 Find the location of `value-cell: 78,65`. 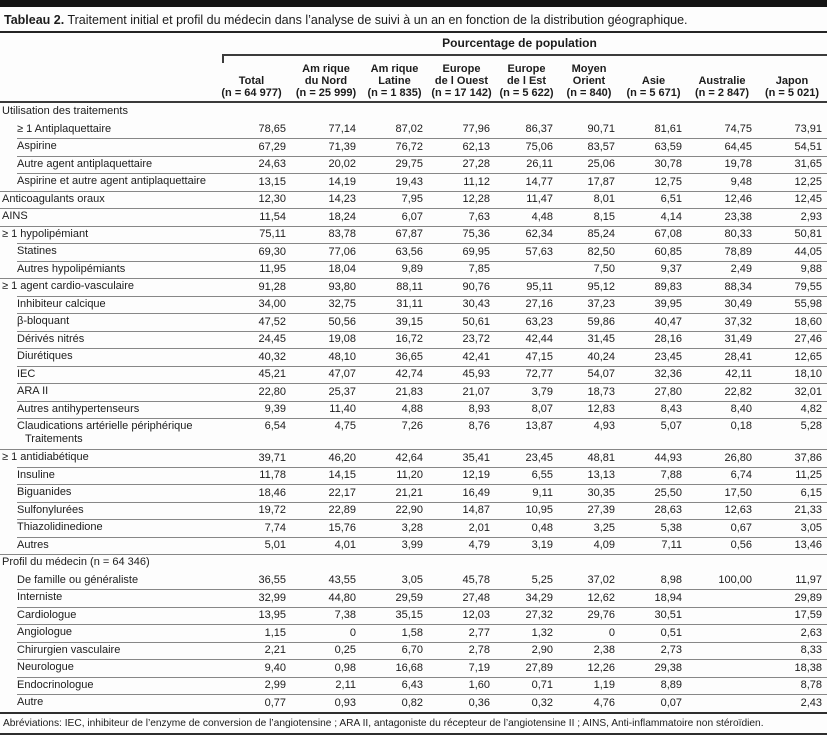

value-cell: 78,65 is located at coordinates (272, 129).